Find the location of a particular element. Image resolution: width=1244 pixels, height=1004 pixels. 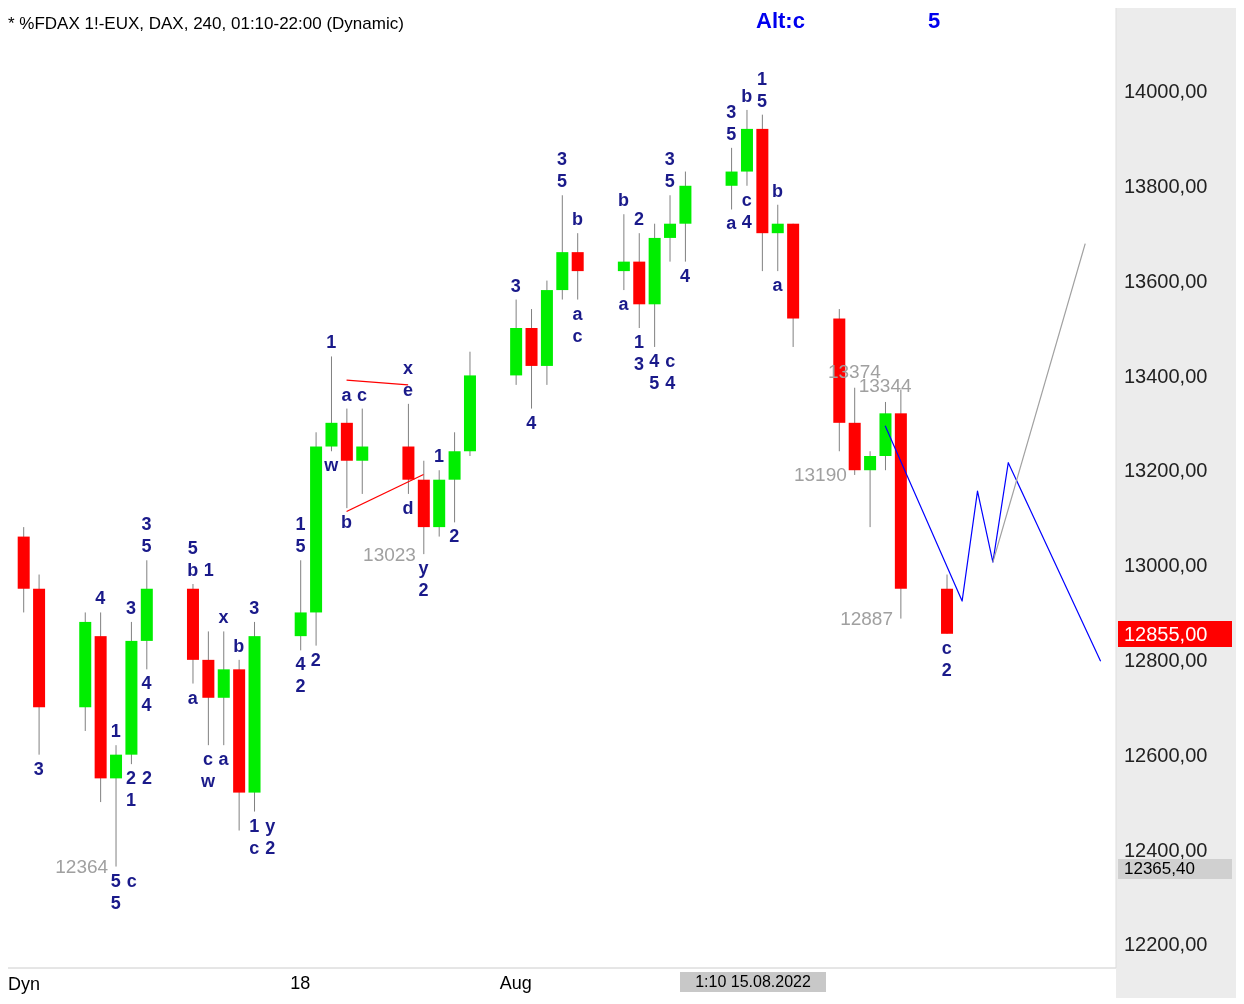

annotation: 13190 is located at coordinates (820, 475).